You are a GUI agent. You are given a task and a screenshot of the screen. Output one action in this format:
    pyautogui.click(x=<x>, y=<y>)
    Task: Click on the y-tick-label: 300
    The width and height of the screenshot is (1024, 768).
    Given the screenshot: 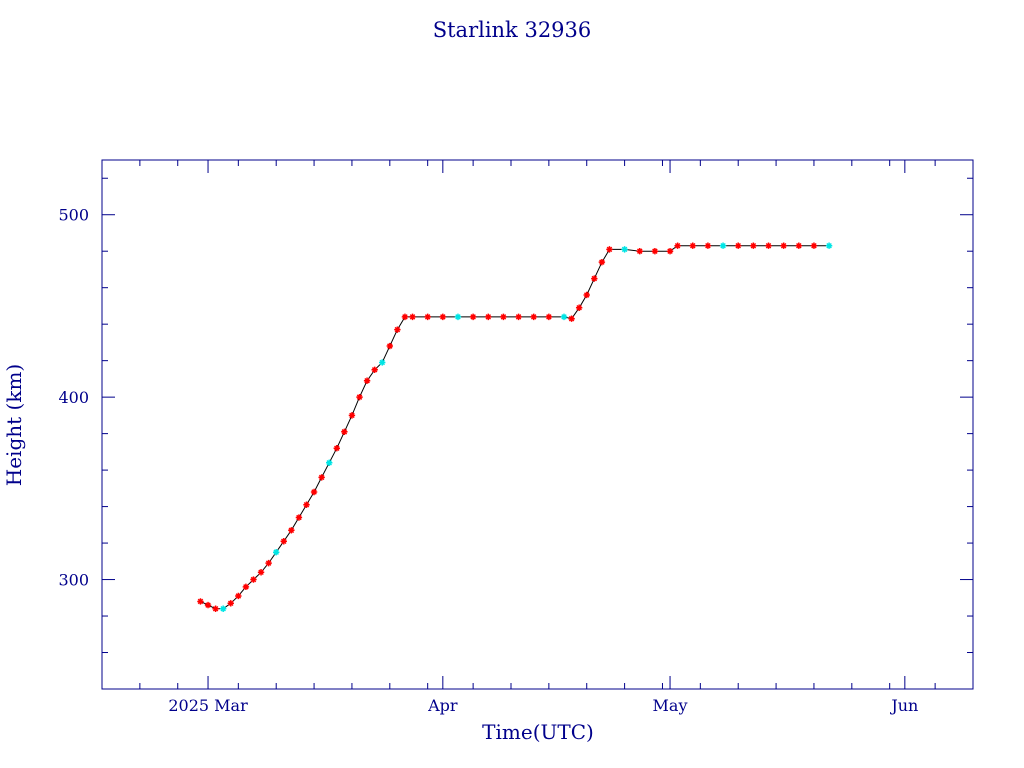 What is the action you would take?
    pyautogui.click(x=73, y=580)
    